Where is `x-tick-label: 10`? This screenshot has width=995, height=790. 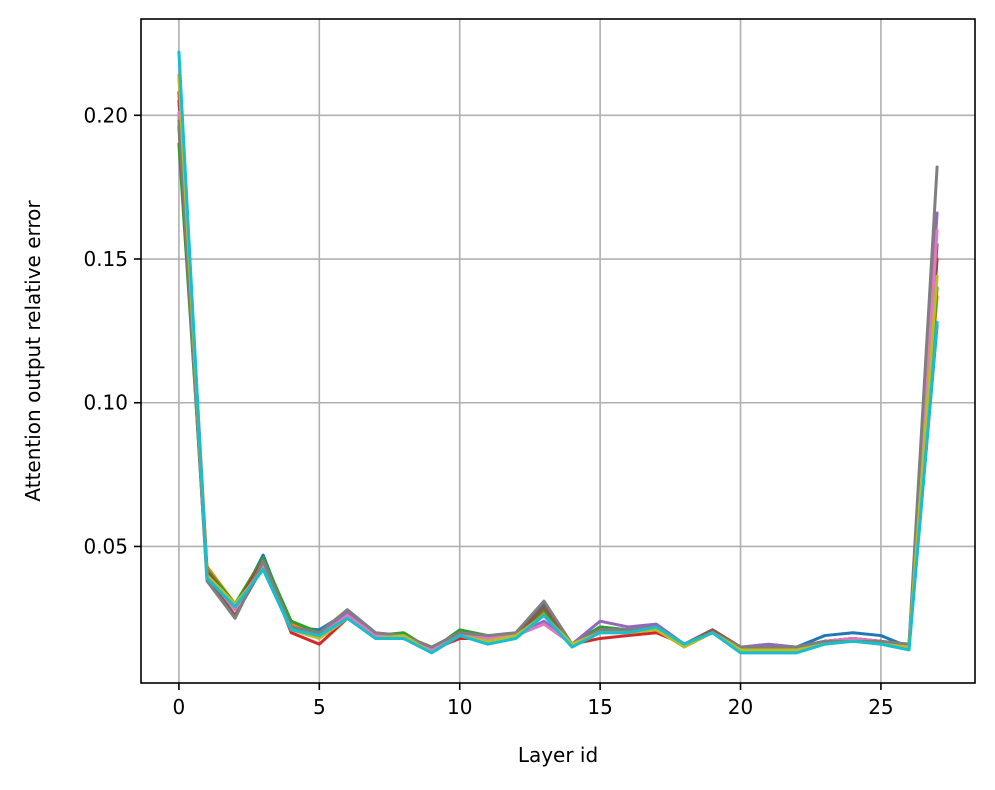
x-tick-label: 10 is located at coordinates (459, 707).